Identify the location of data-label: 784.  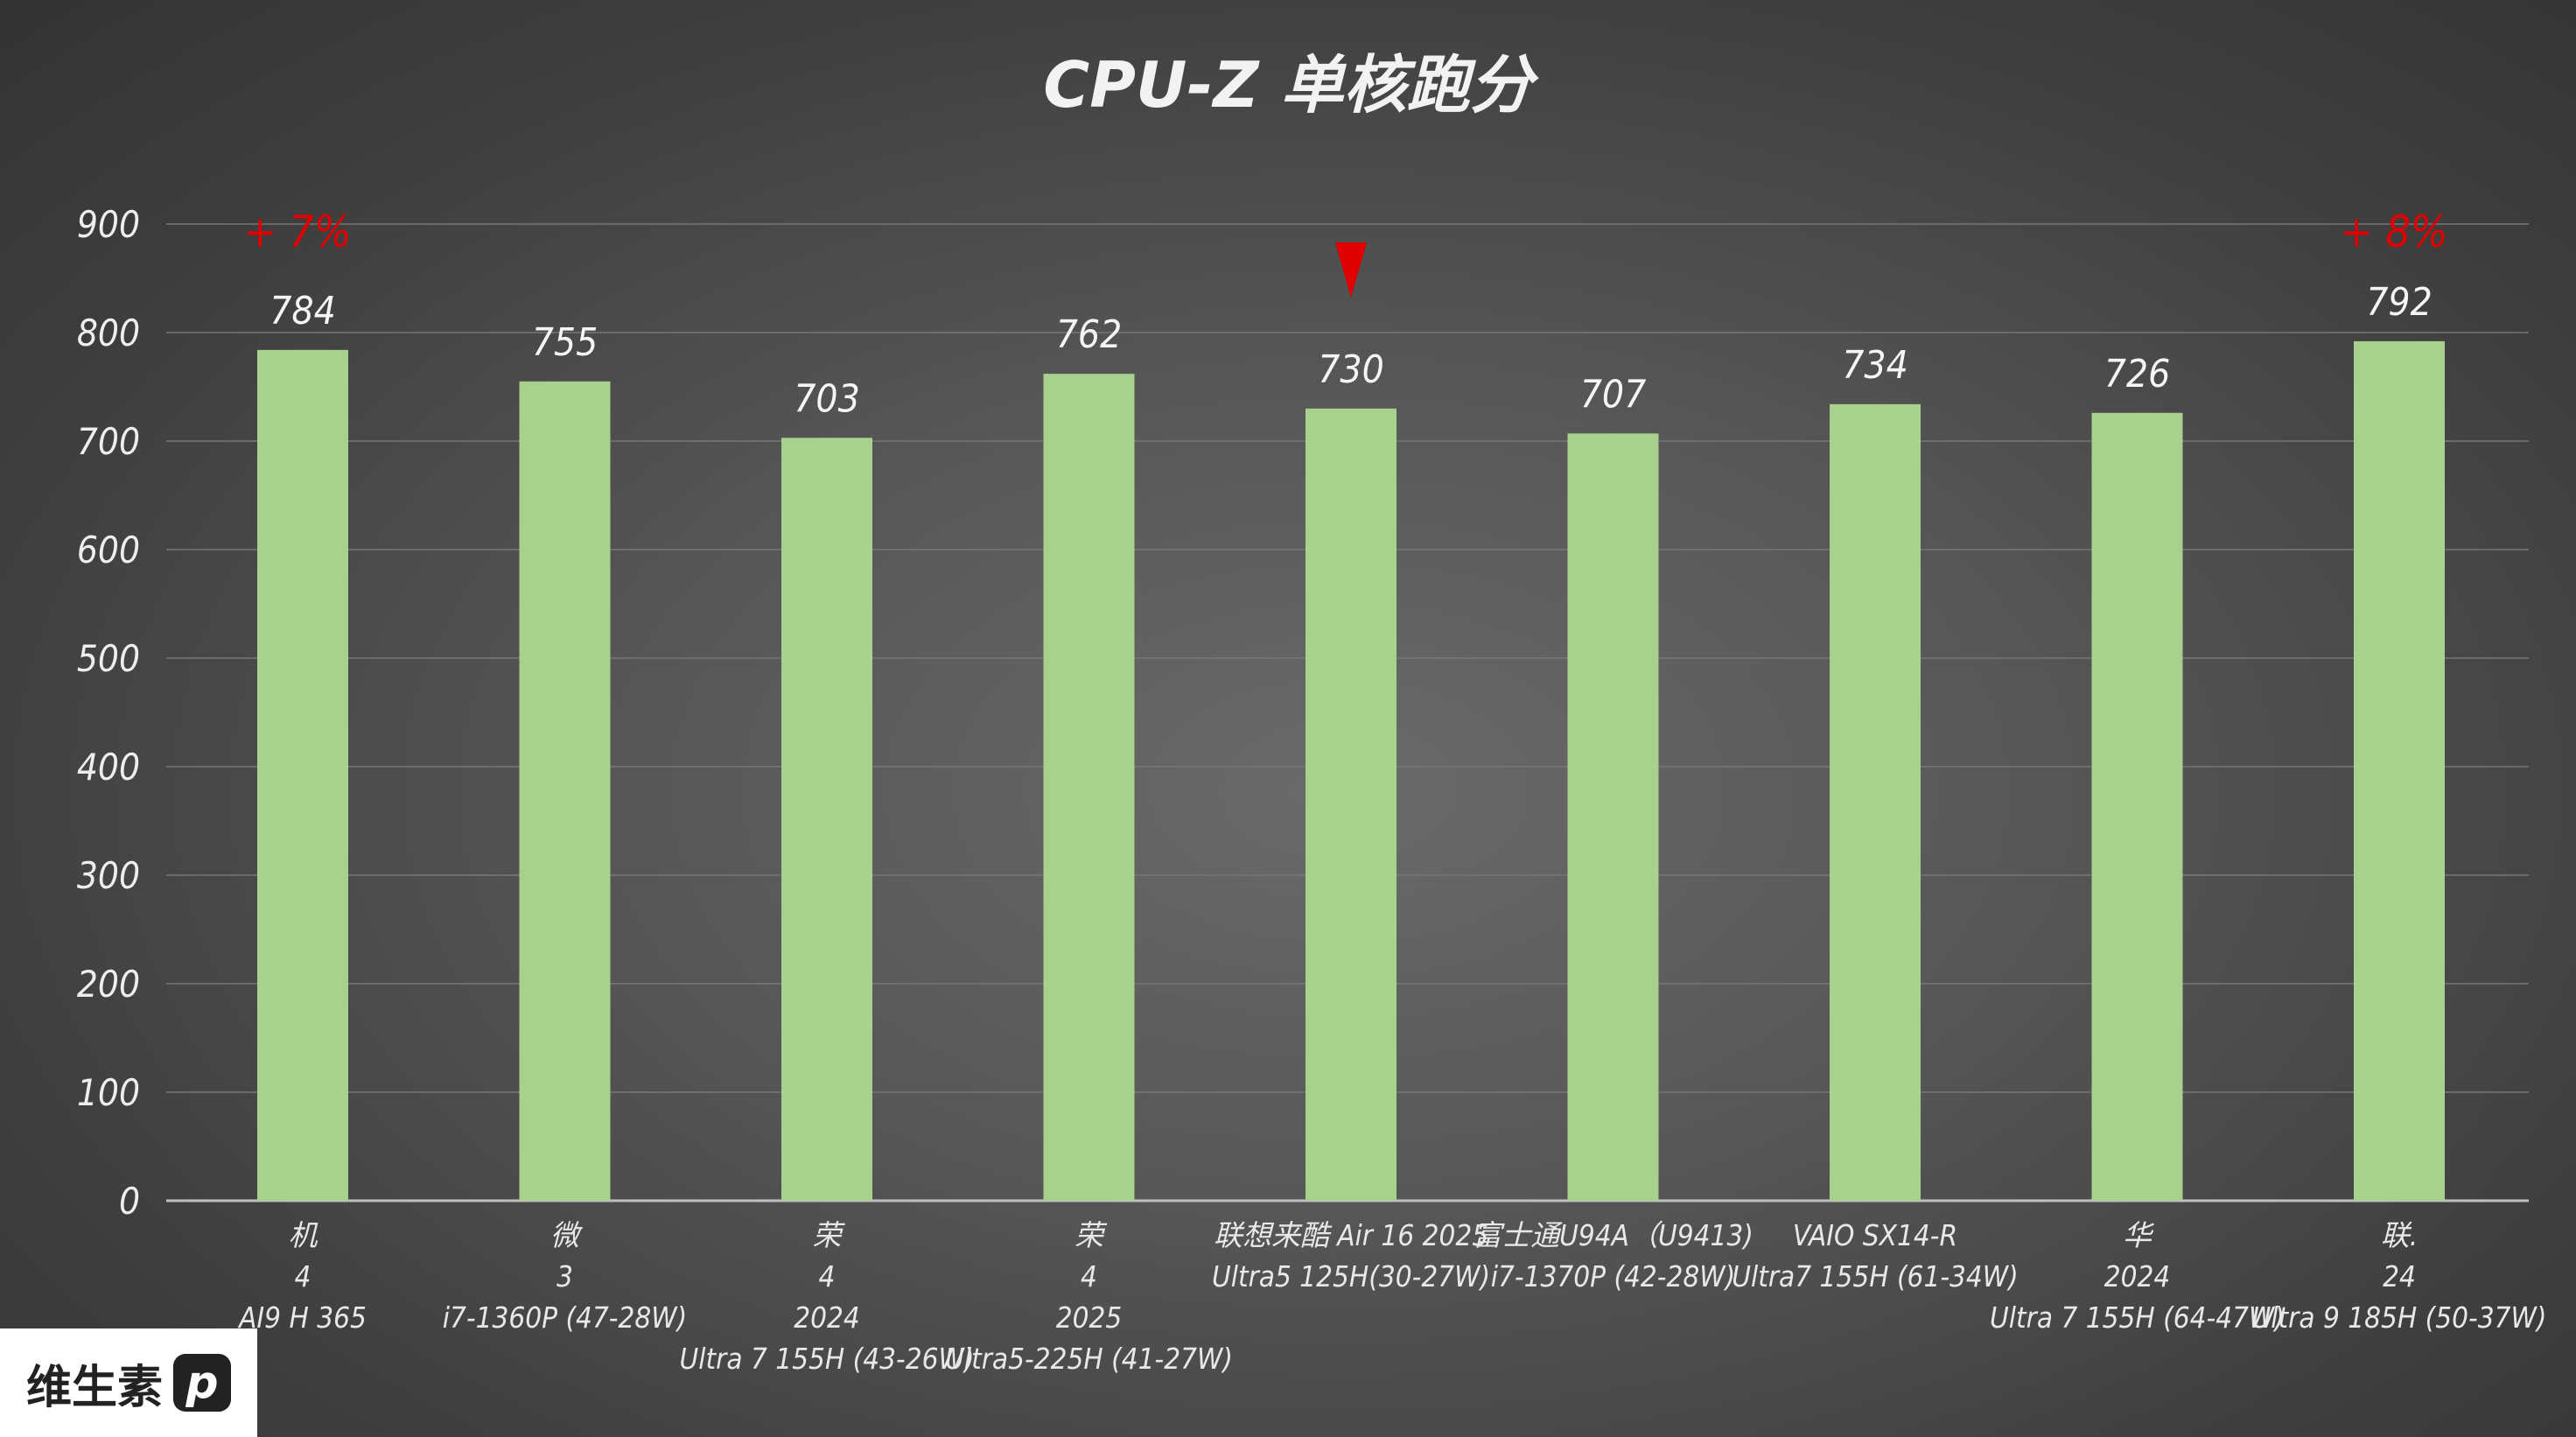
(303, 311).